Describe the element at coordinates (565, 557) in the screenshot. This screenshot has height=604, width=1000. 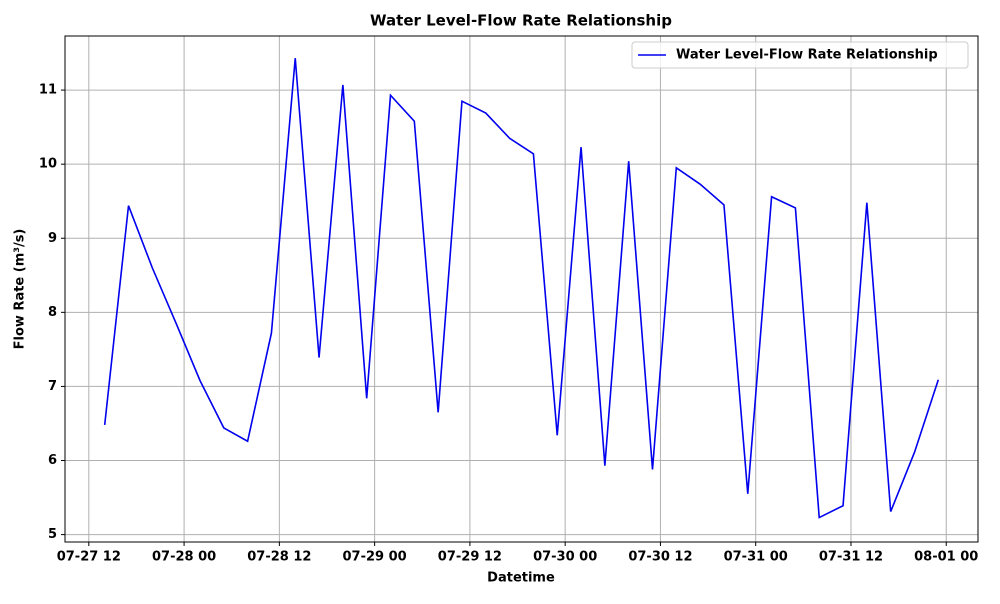
I see `x-tick-label: 07-30 00` at that location.